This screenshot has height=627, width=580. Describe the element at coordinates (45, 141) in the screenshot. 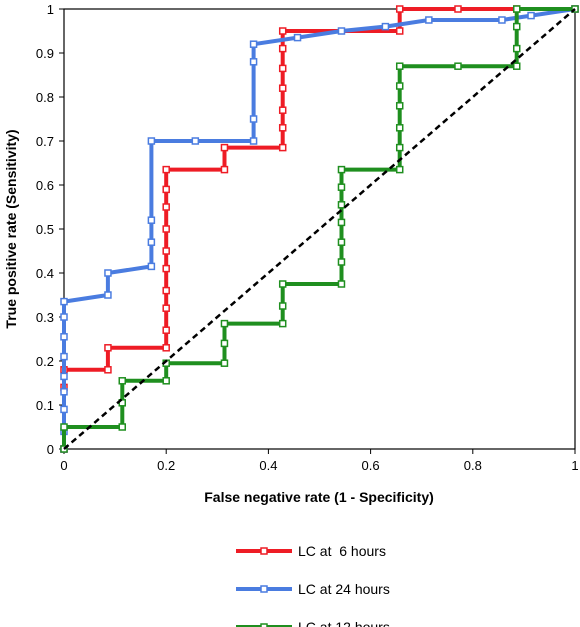

I see `y-tick-label: 0.7` at that location.